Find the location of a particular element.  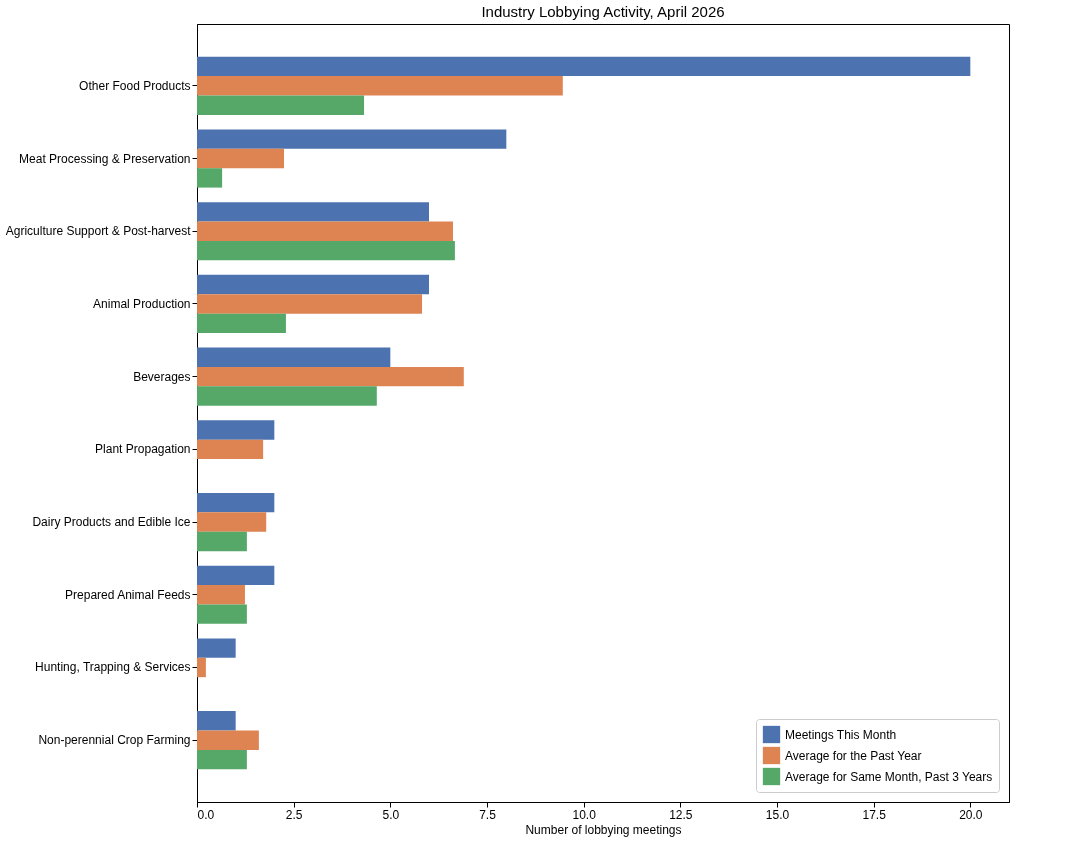

y-tick-label: Agriculture Support & Post-harvest is located at coordinates (98, 231).